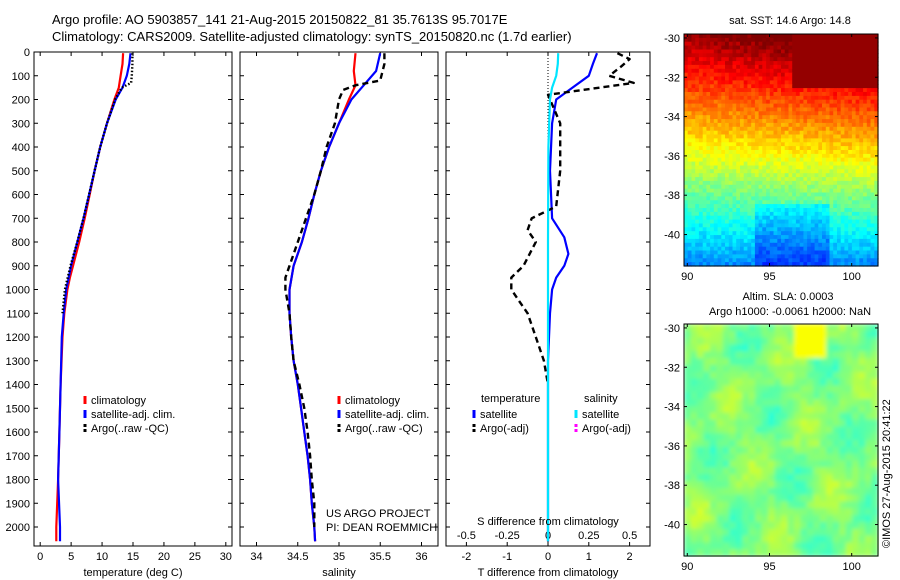  What do you see at coordinates (606, 429) in the screenshot?
I see `legend-label: Argo(-adj)` at bounding box center [606, 429].